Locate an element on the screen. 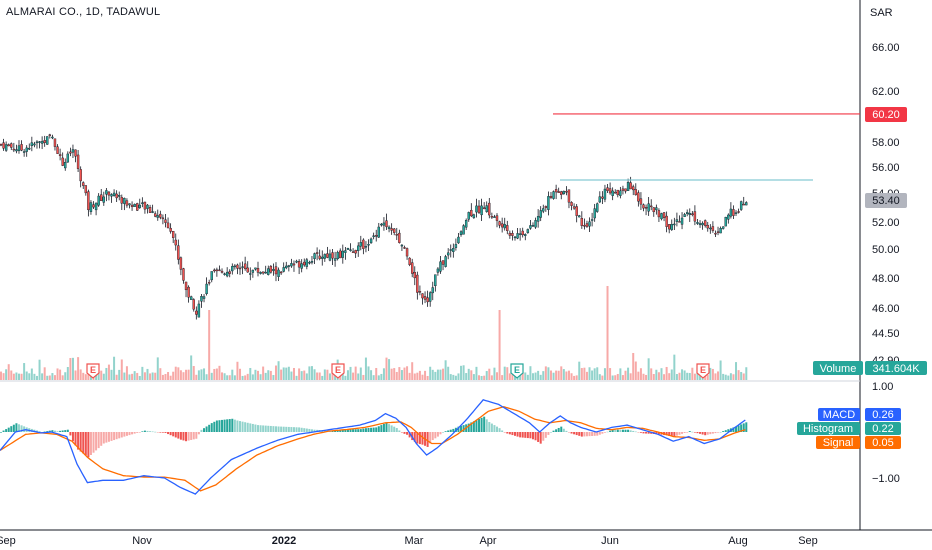 The width and height of the screenshot is (932, 550). level-lines is located at coordinates (706, 147).